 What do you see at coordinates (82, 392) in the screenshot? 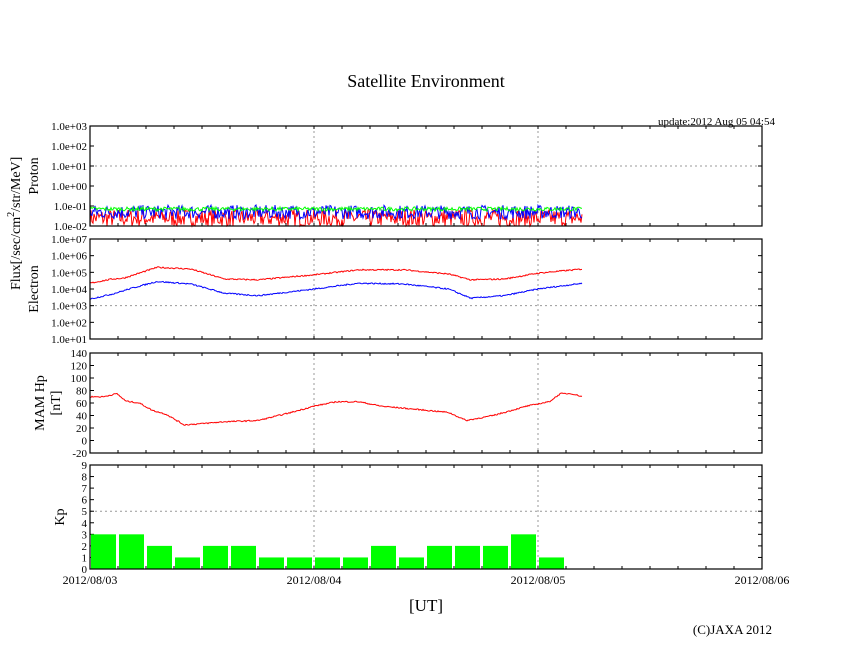
I see `y-tick-label: 80` at bounding box center [82, 392].